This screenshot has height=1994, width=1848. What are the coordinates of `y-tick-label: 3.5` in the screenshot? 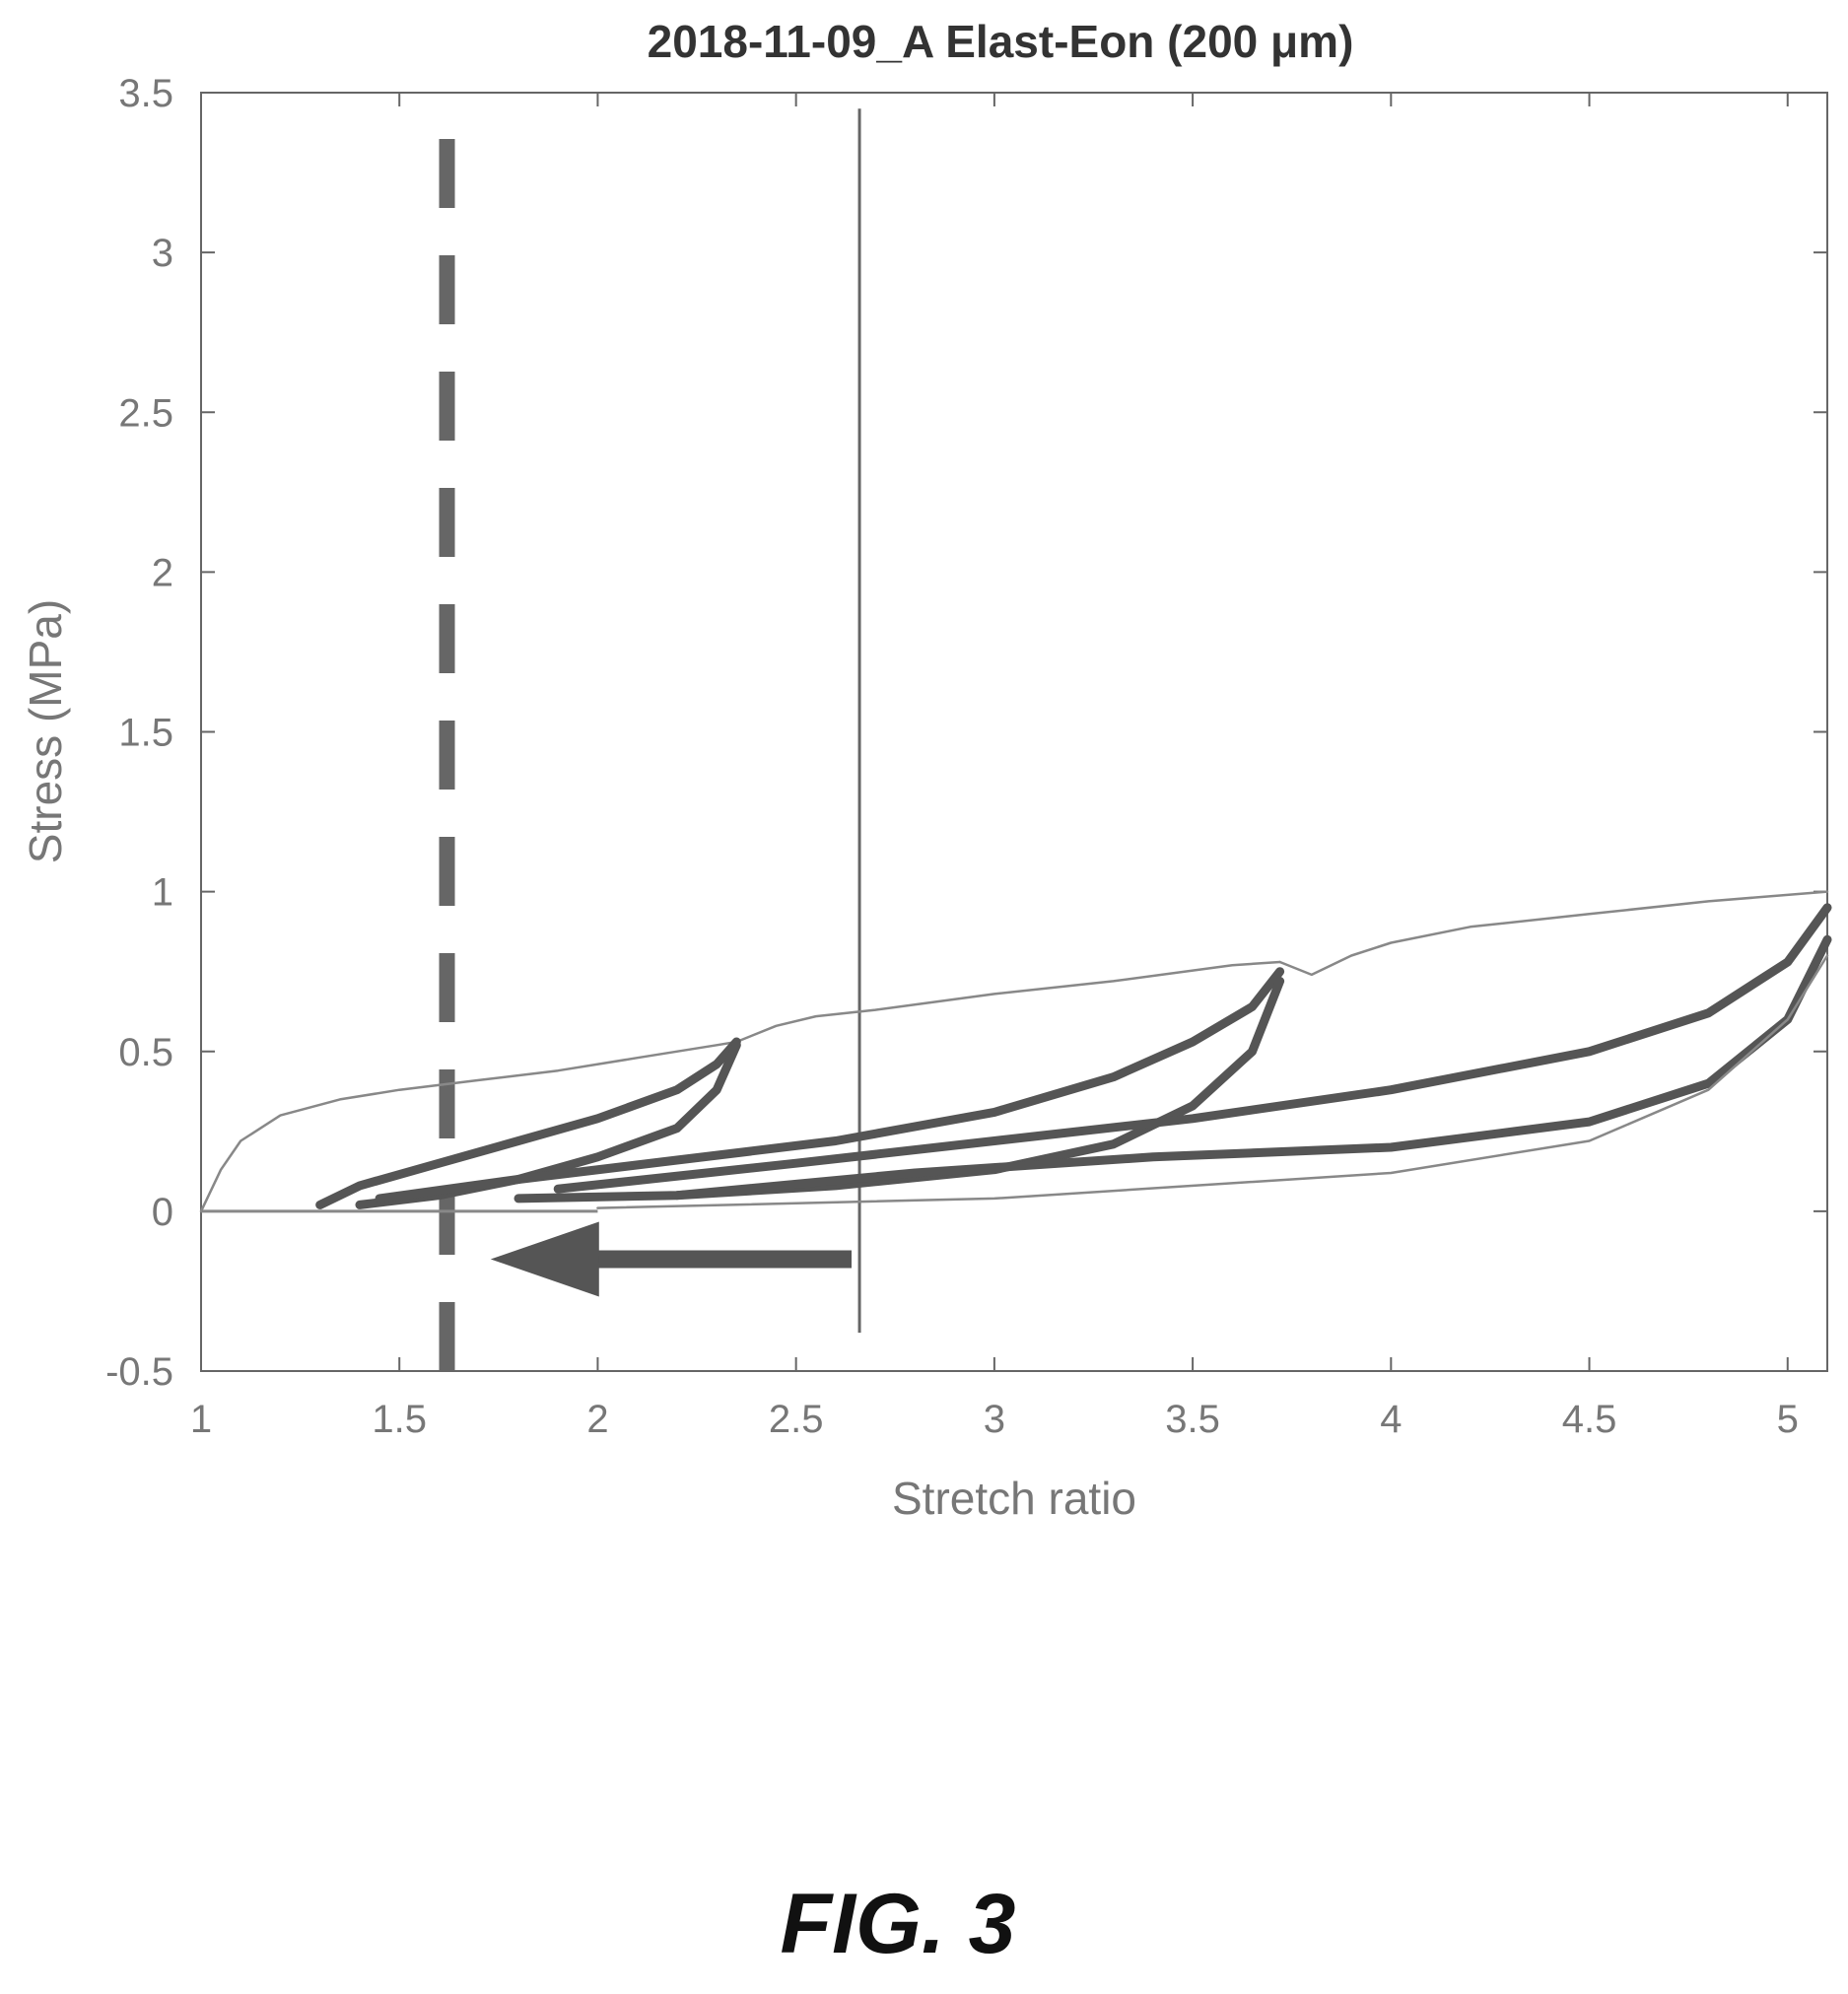 It's located at (145, 93).